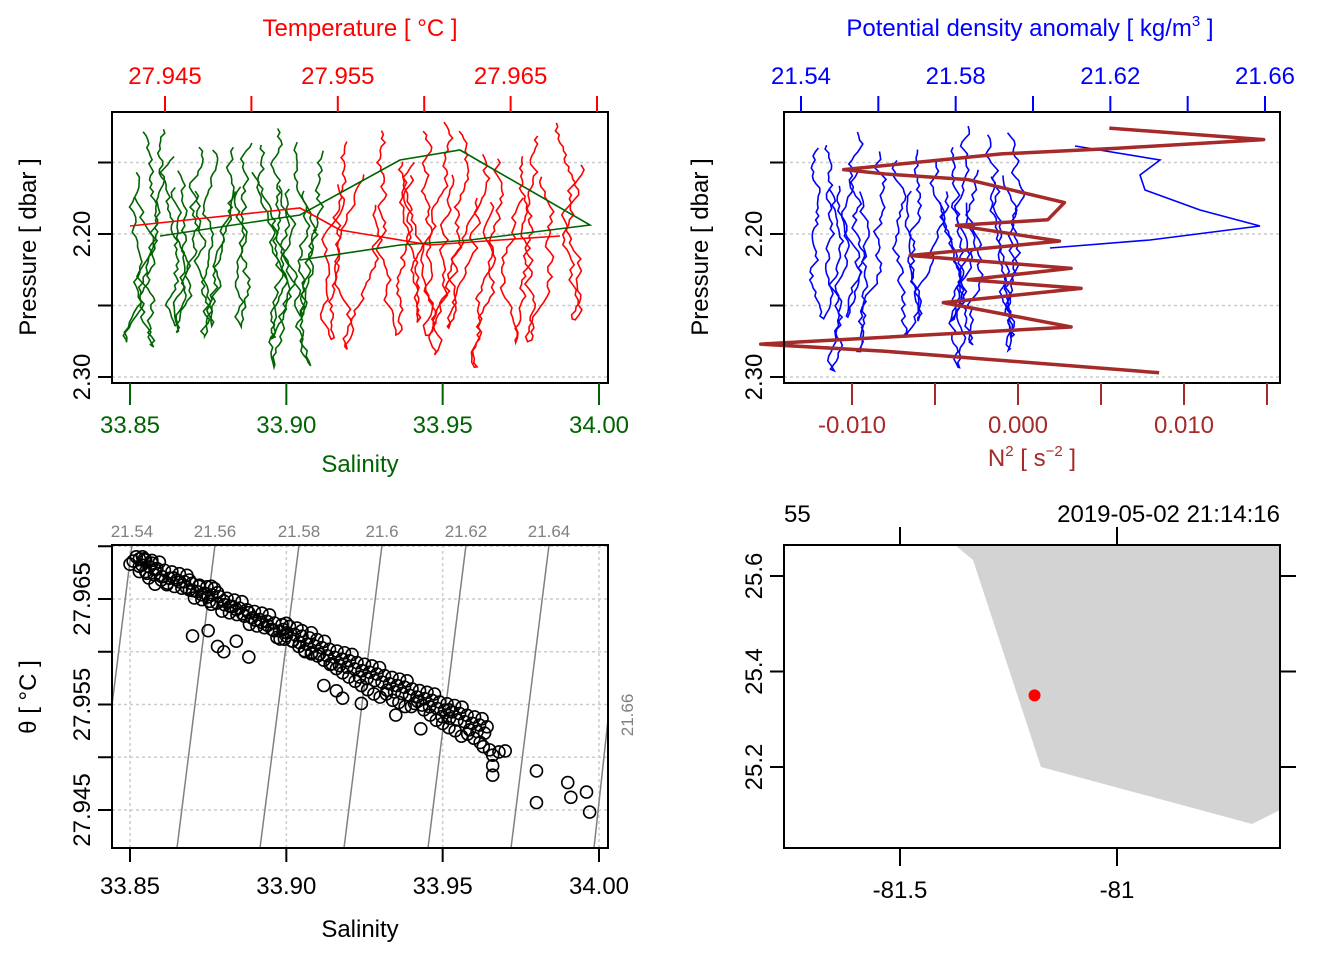  Describe the element at coordinates (599, 886) in the screenshot. I see `p3-x-tick-label: 34.00` at that location.